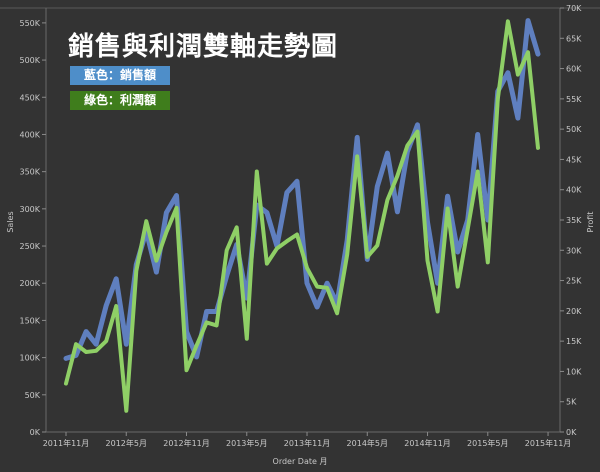 The image size is (600, 472). I want to click on right-tick-label: 35K, so click(574, 220).